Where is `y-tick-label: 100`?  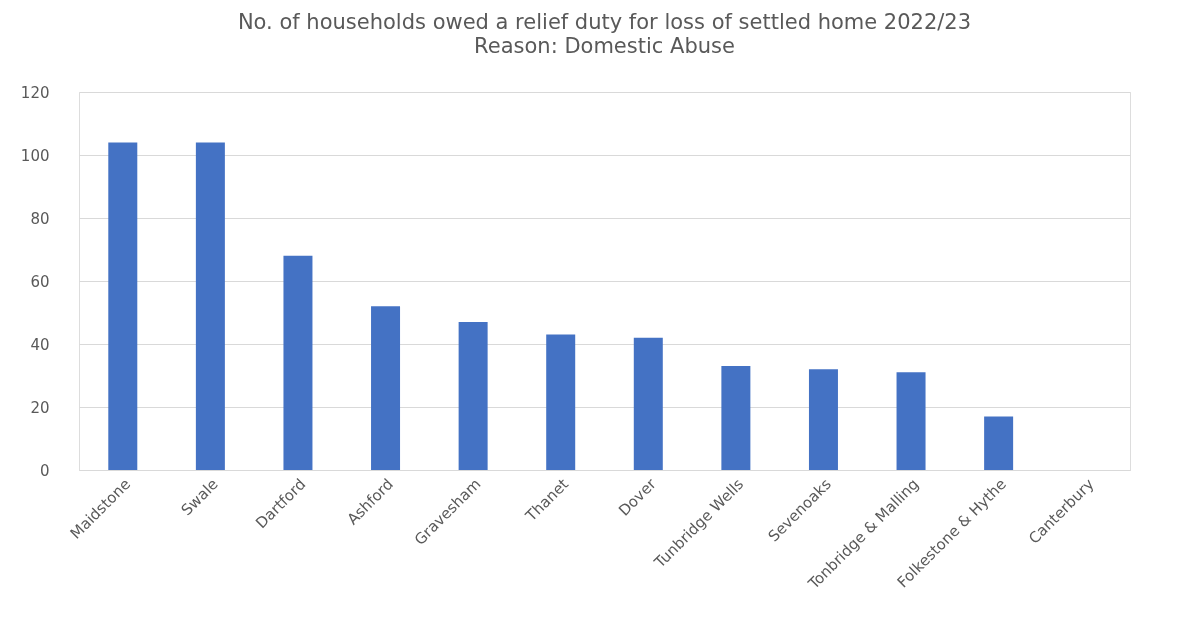 y-tick-label: 100 is located at coordinates (35, 155).